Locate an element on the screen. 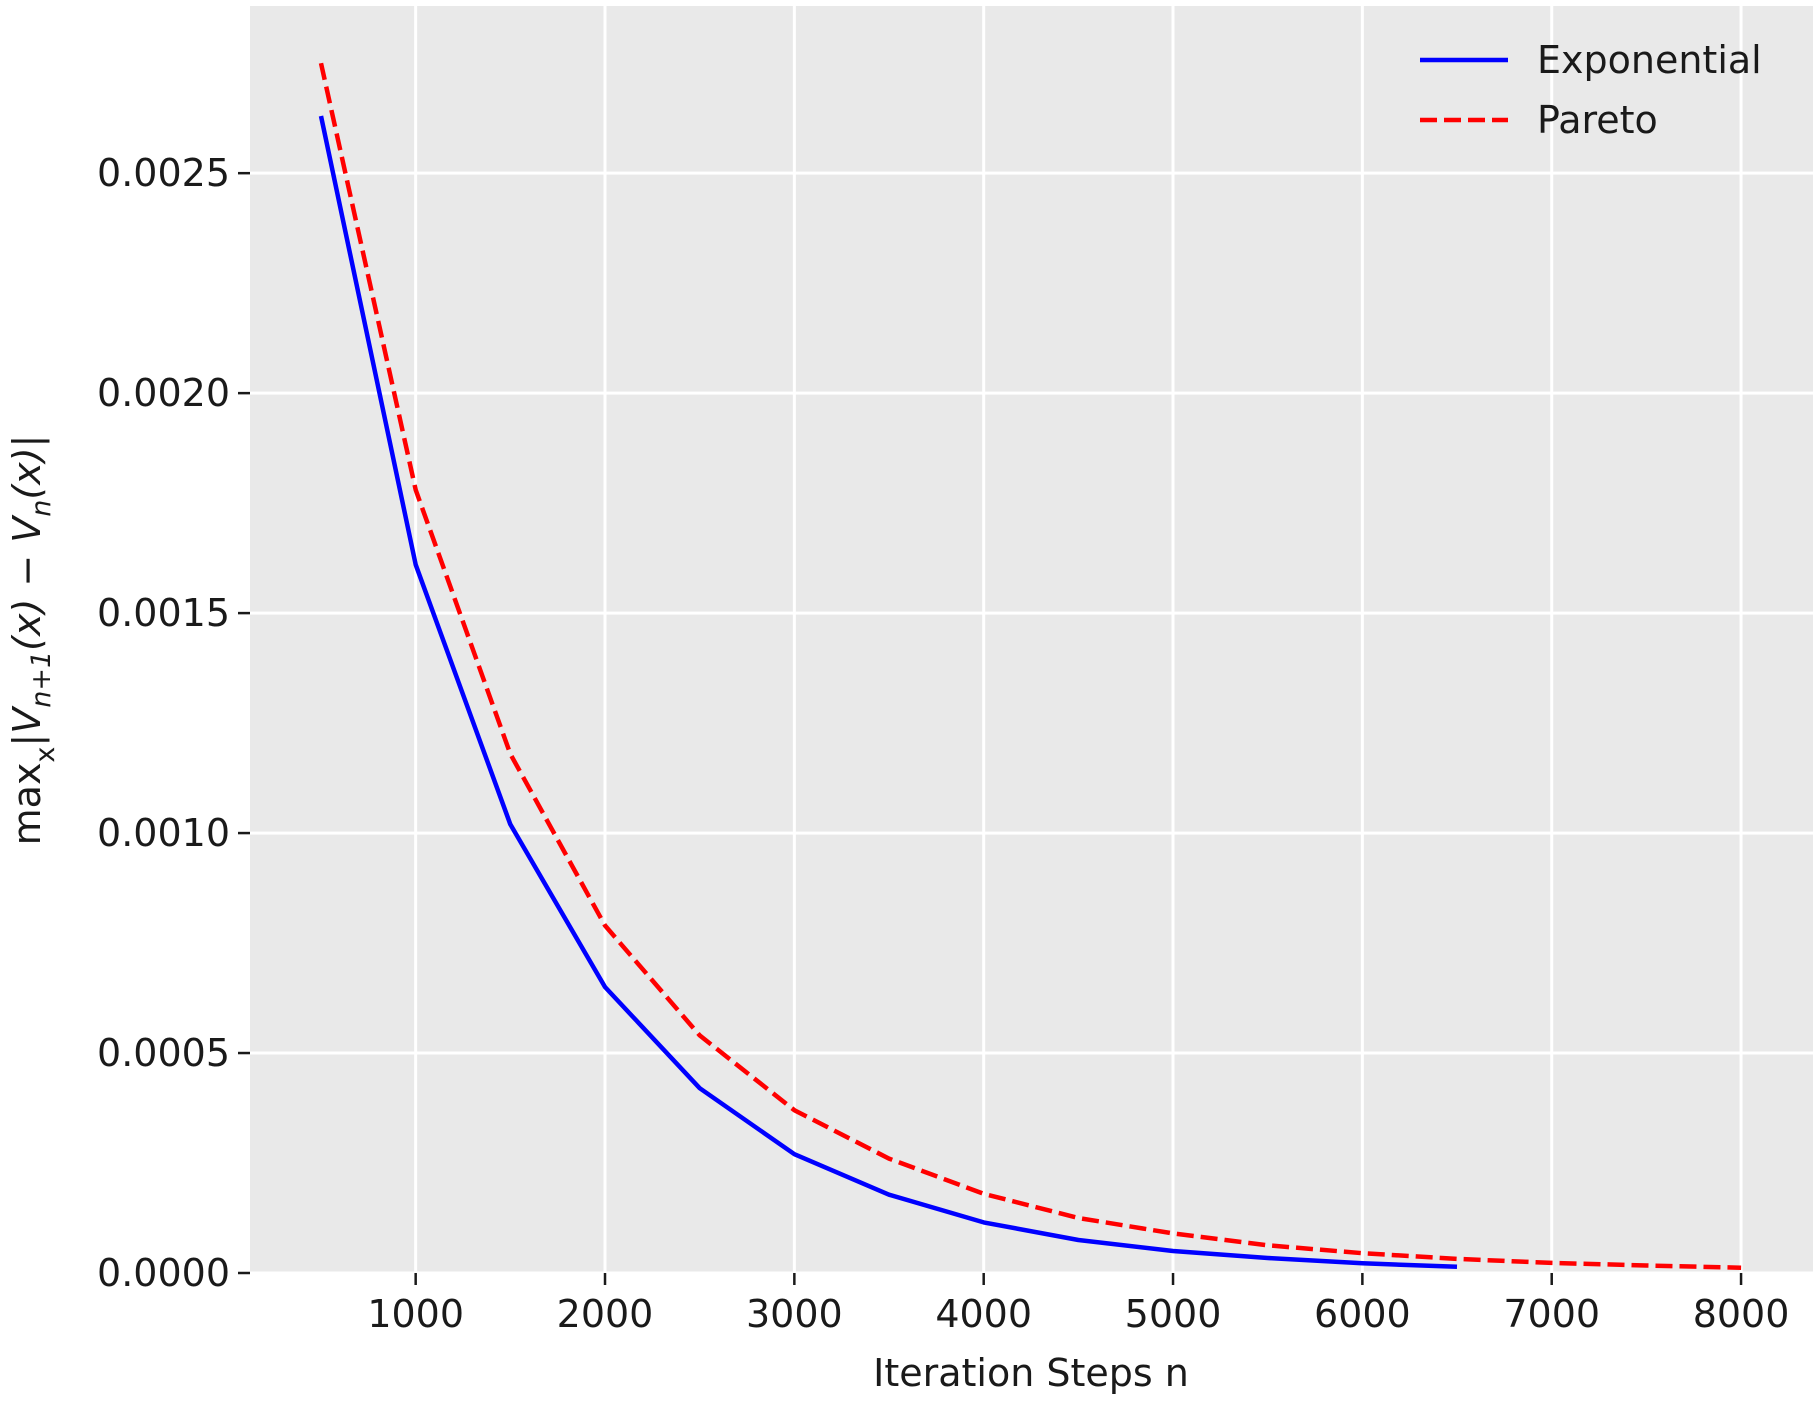 The width and height of the screenshot is (1819, 1403). x-tick-label: 5000 is located at coordinates (1173, 1314).